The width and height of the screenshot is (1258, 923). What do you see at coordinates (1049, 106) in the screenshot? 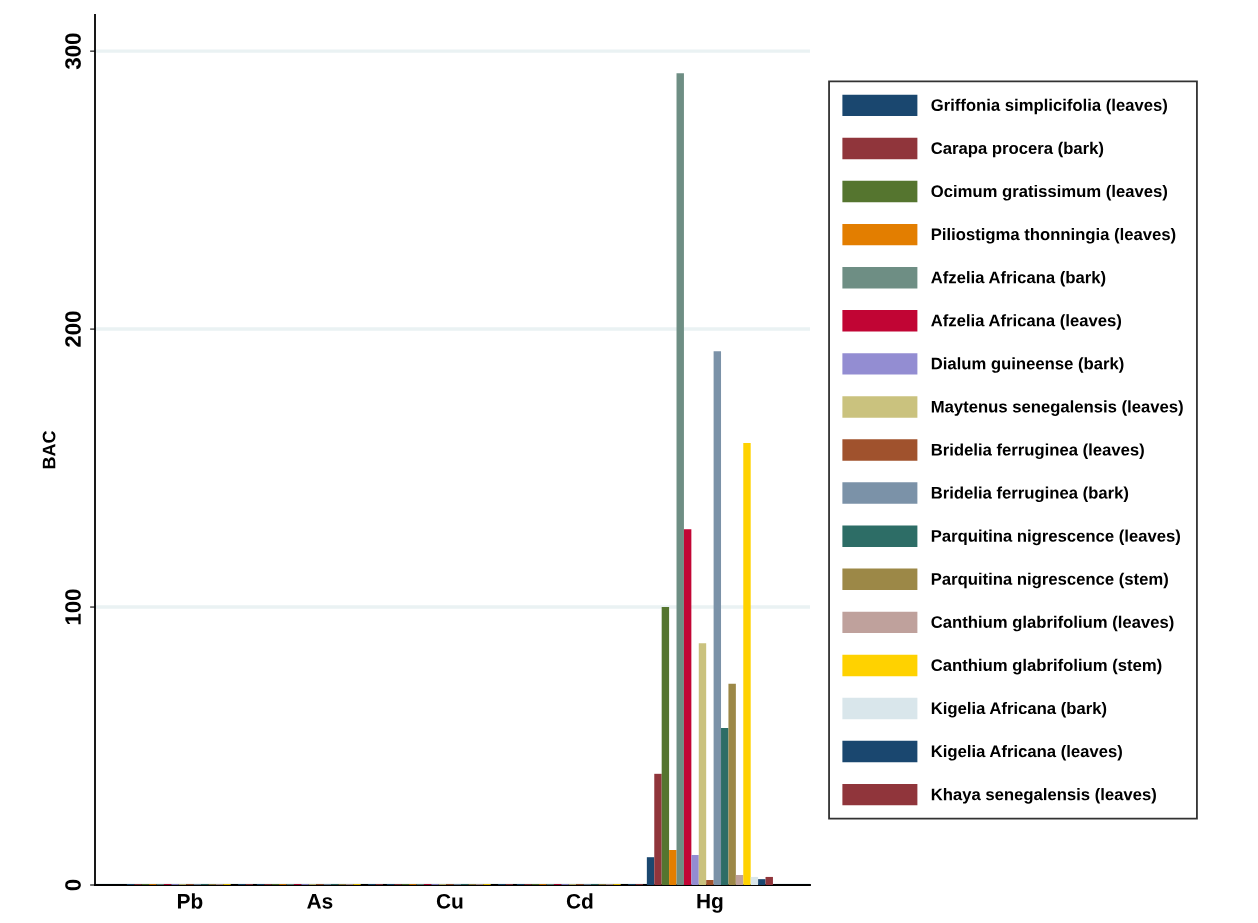
I see `legend-label: Griffonia simplicifolia (leaves)` at bounding box center [1049, 106].